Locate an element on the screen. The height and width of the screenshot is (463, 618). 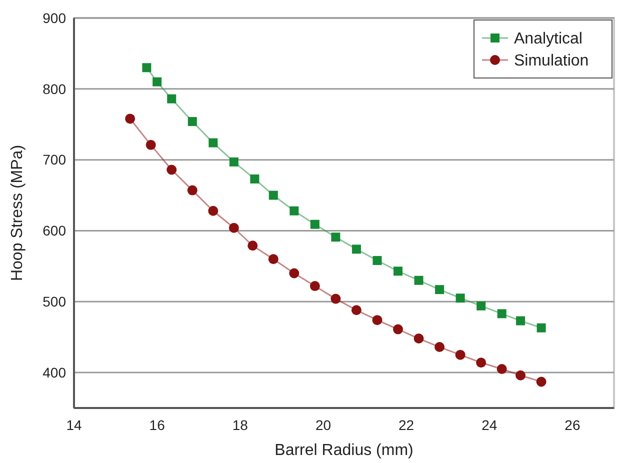
x-tick-label: 26 is located at coordinates (572, 425).